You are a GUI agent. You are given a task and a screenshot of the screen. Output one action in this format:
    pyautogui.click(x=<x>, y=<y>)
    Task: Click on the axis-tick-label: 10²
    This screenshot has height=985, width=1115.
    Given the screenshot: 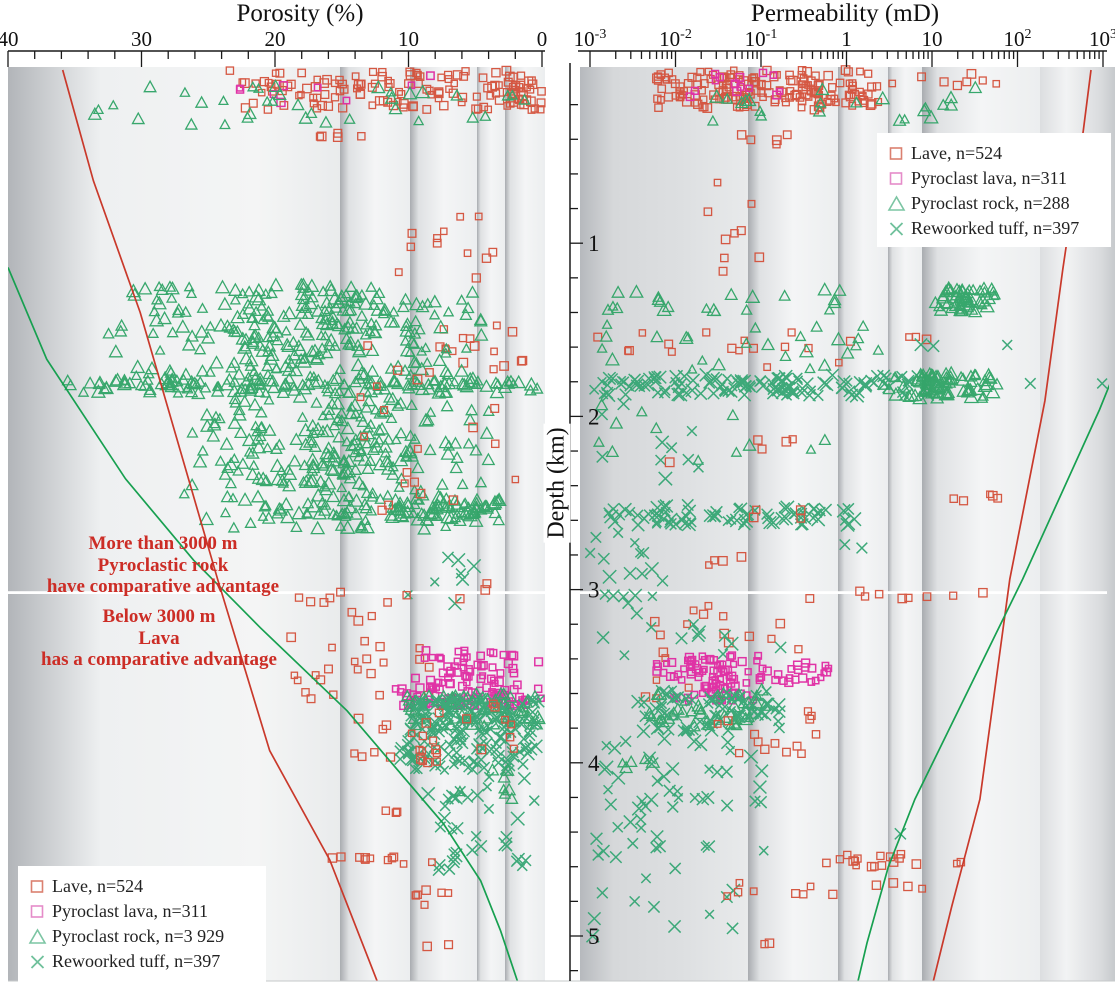 What is the action you would take?
    pyautogui.click(x=1018, y=39)
    